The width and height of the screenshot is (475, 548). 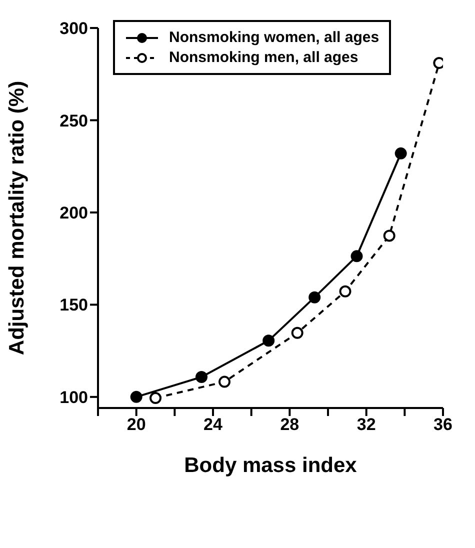 What do you see at coordinates (366, 424) in the screenshot?
I see `x-tick-label: 32` at bounding box center [366, 424].